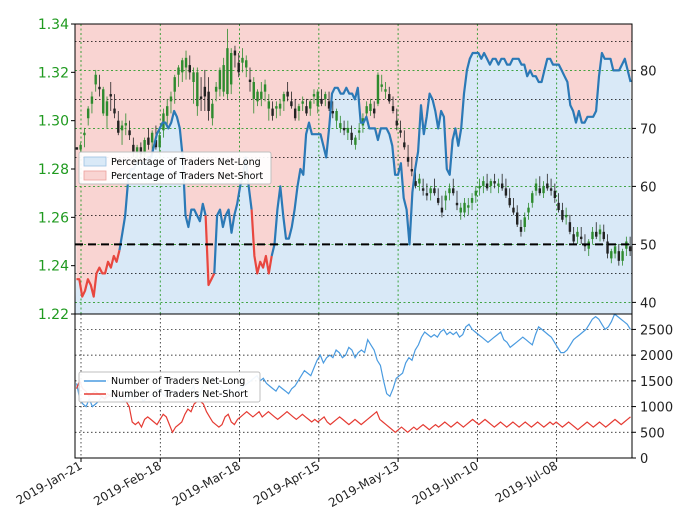 The image size is (679, 517). What do you see at coordinates (178, 381) in the screenshot?
I see `legend-net-long-count: Number of Traders Net-Long` at bounding box center [178, 381].